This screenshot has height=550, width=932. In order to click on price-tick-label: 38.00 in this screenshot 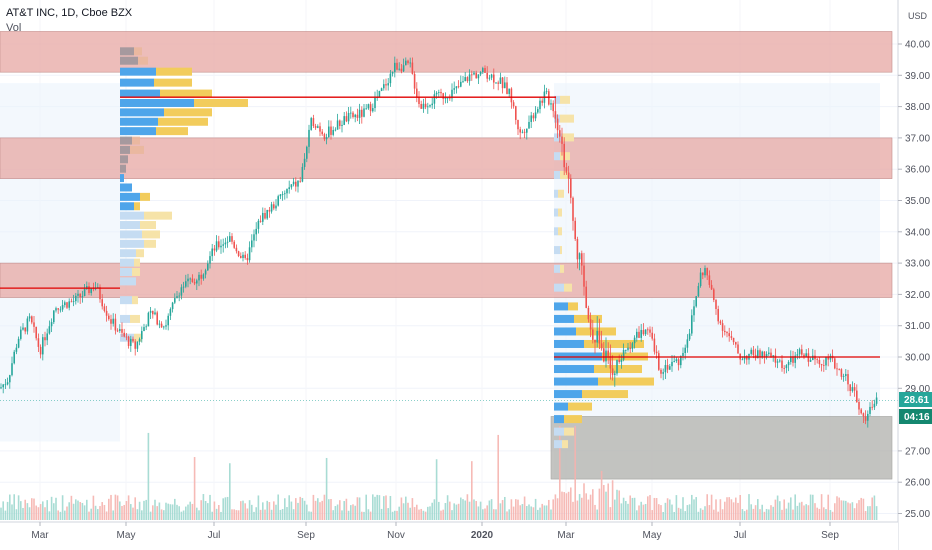, I will do `click(917, 107)`.